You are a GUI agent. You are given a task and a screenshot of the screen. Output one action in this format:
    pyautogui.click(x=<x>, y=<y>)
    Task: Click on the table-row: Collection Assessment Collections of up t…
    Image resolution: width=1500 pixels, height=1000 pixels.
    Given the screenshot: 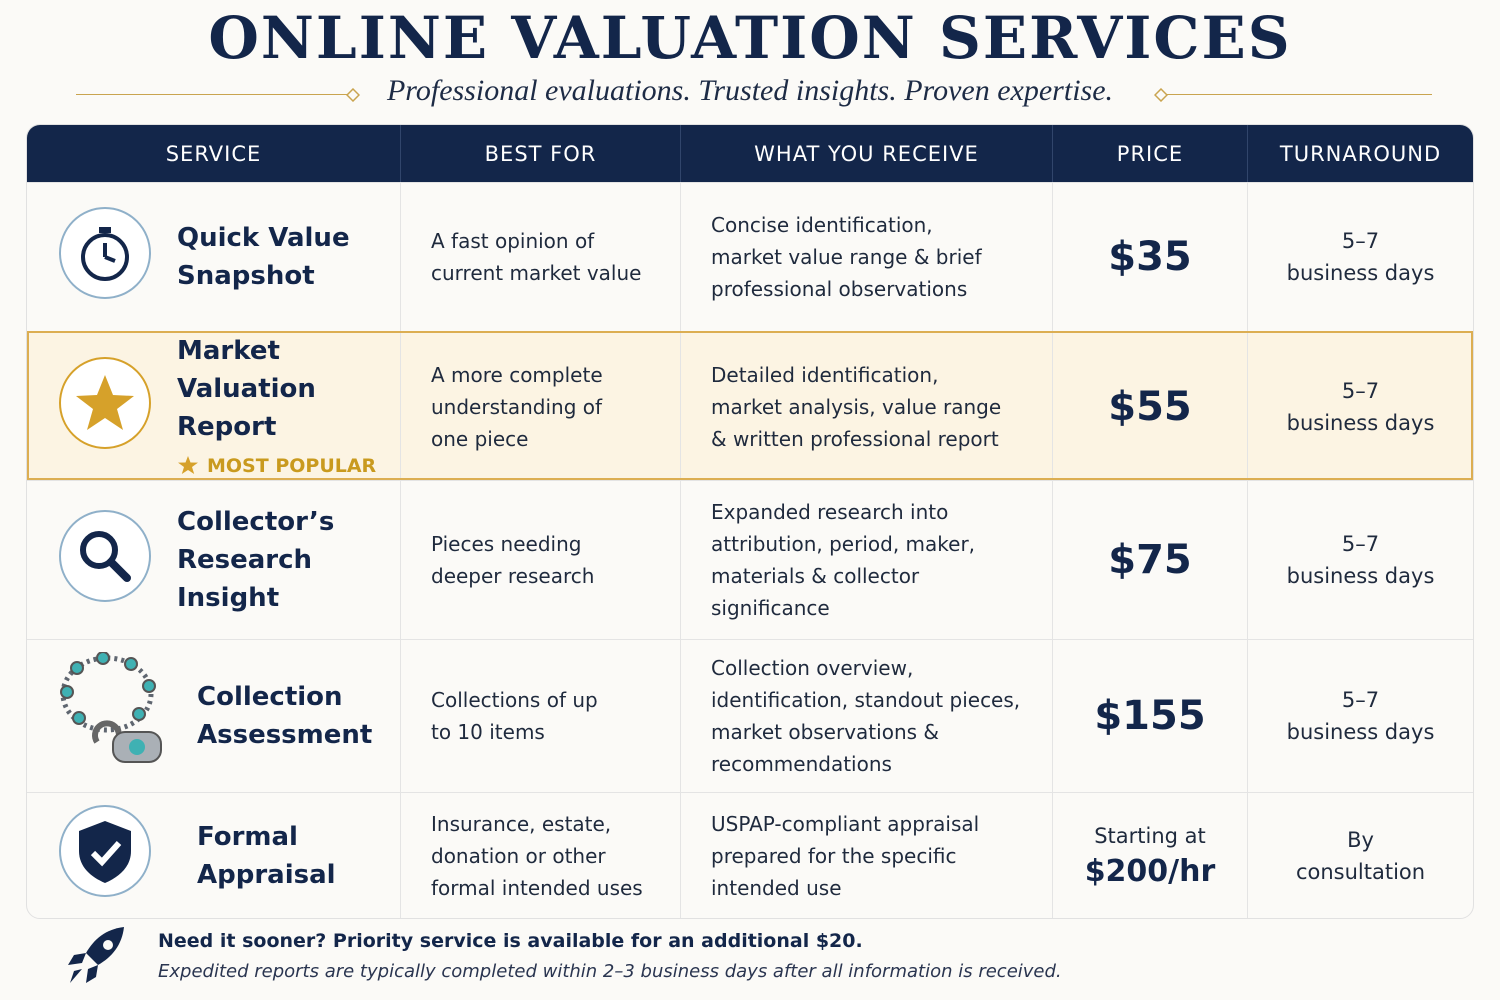 What is the action you would take?
    pyautogui.click(x=750, y=715)
    